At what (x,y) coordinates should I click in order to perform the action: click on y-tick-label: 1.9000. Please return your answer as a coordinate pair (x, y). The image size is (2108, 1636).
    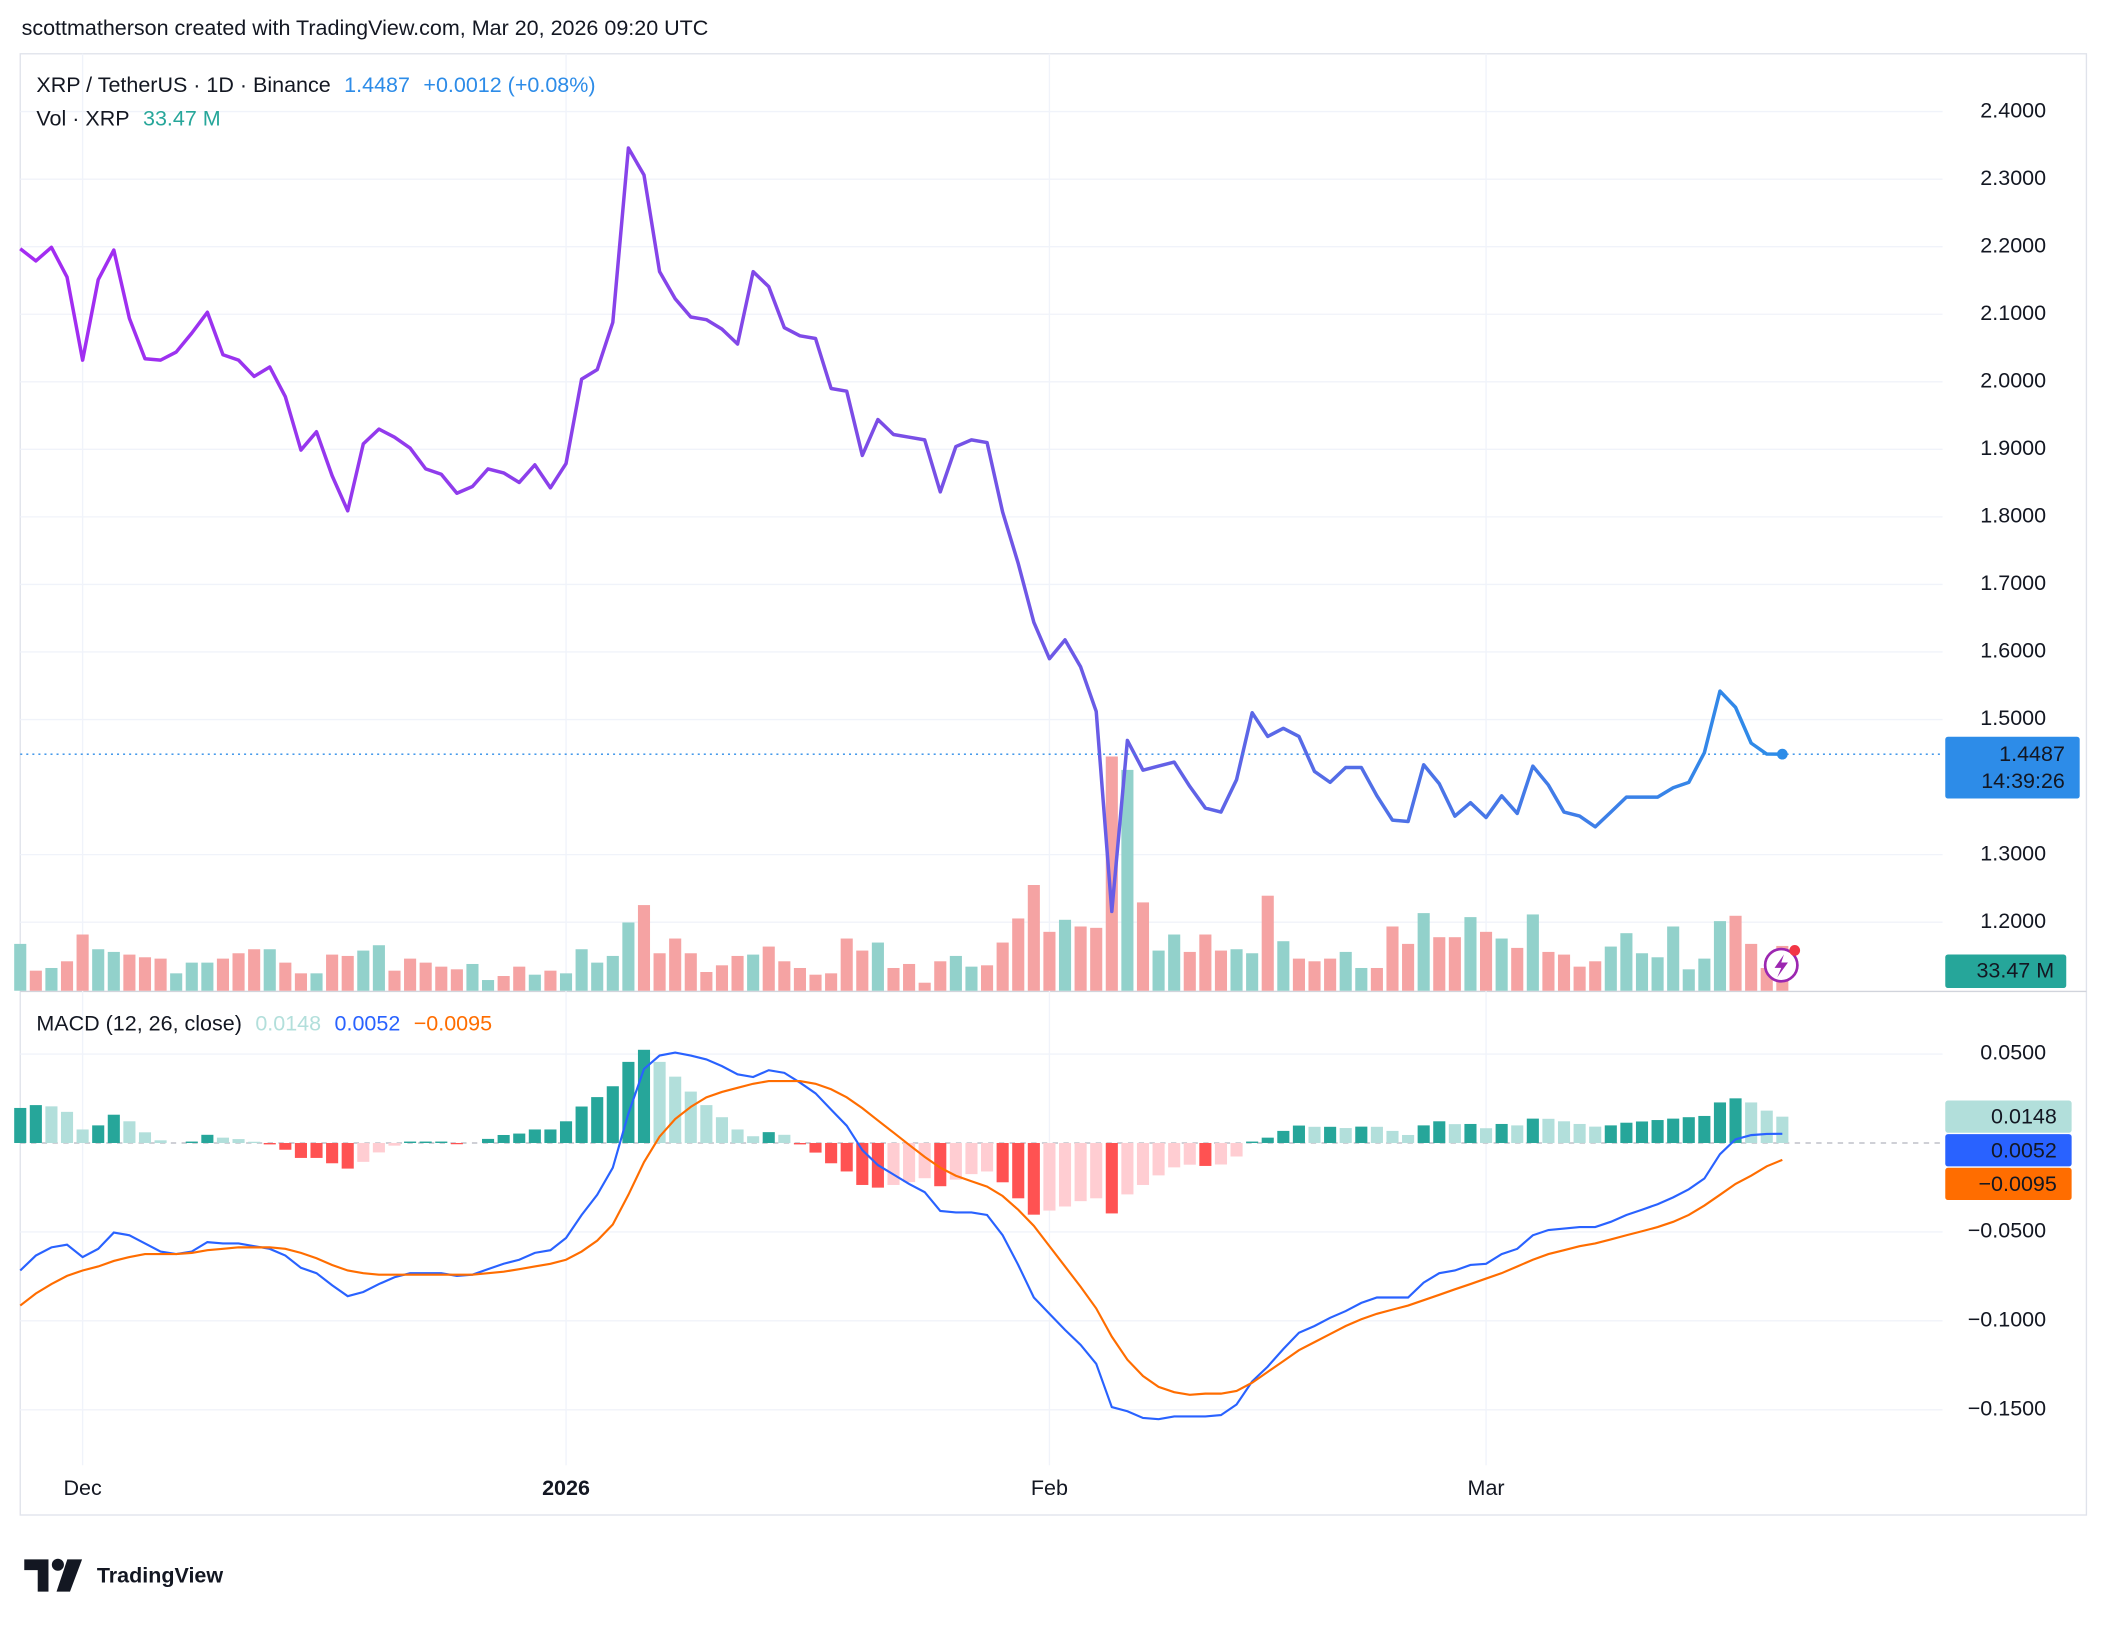
    Looking at the image, I should click on (2013, 448).